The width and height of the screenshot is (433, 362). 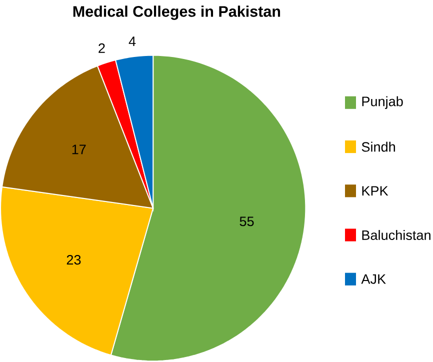 I want to click on legend-label: Baluchistan, so click(x=396, y=235).